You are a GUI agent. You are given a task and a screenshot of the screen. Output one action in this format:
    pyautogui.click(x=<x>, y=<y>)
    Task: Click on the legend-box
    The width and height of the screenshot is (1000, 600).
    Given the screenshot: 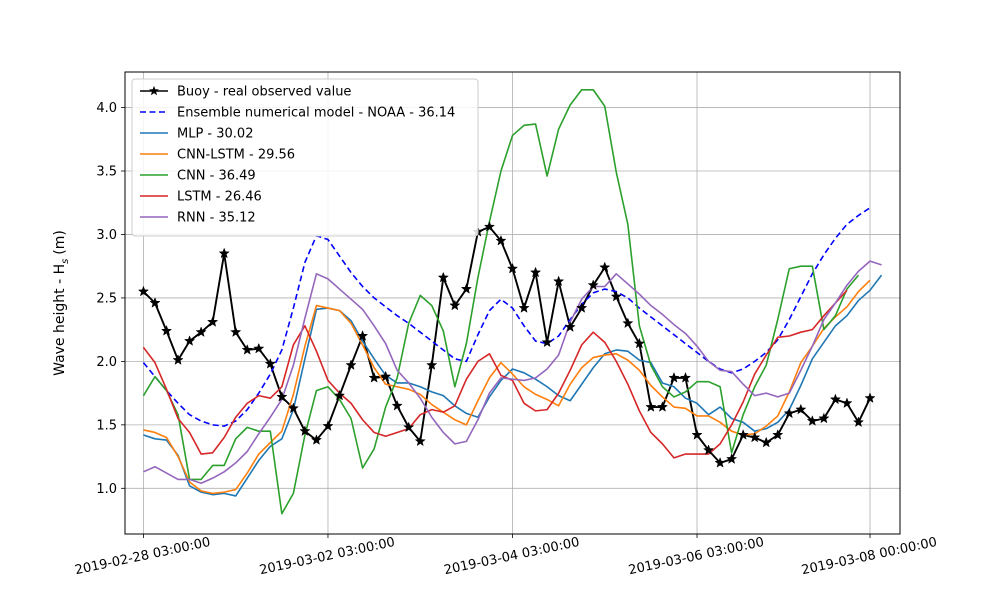 What is the action you would take?
    pyautogui.click(x=305, y=157)
    